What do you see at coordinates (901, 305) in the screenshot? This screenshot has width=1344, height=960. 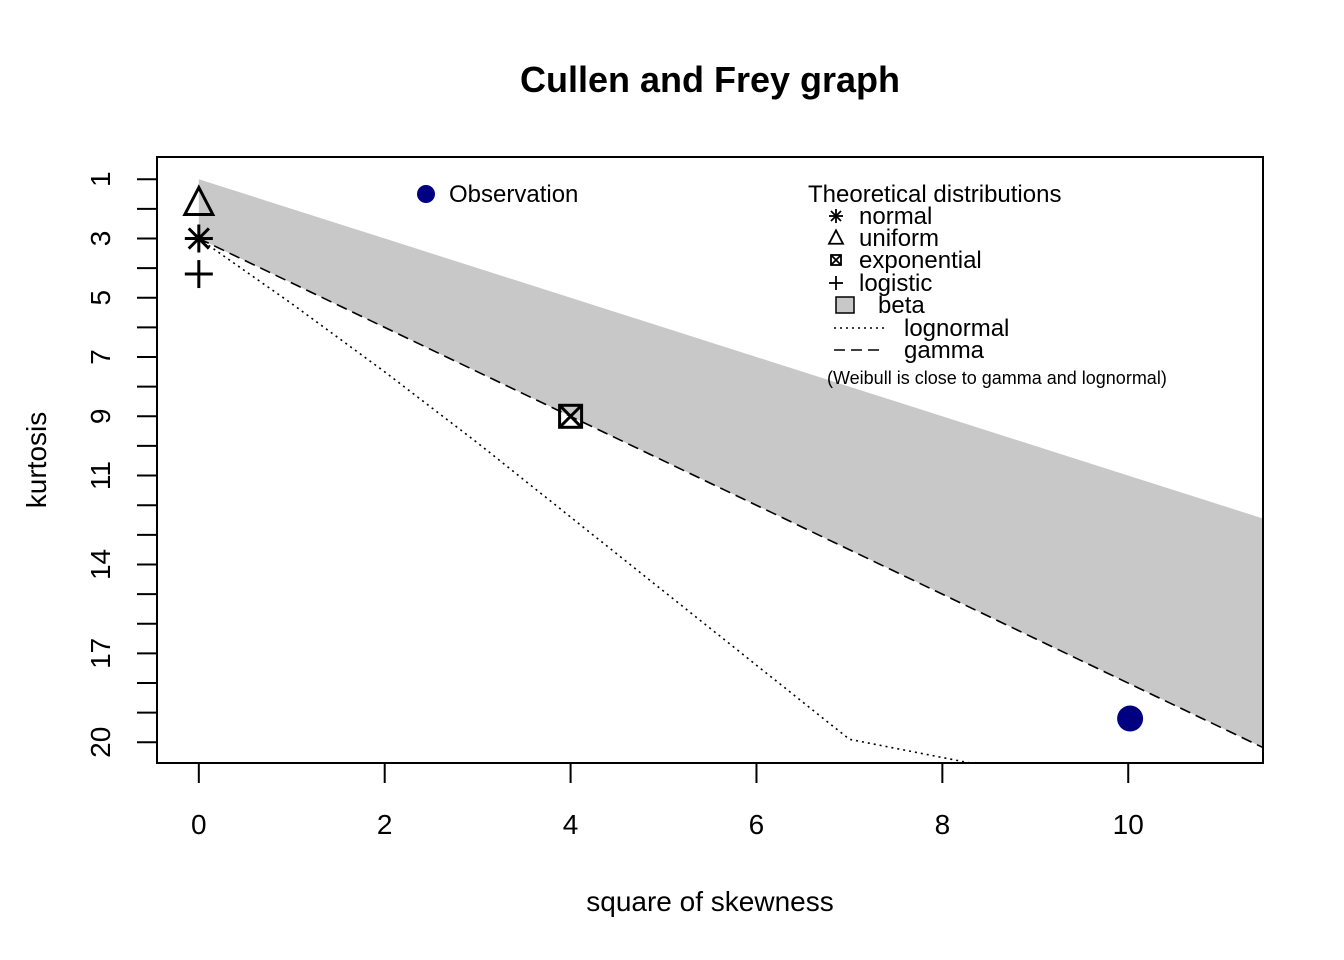 I see `legend-entry-beta-label: beta` at bounding box center [901, 305].